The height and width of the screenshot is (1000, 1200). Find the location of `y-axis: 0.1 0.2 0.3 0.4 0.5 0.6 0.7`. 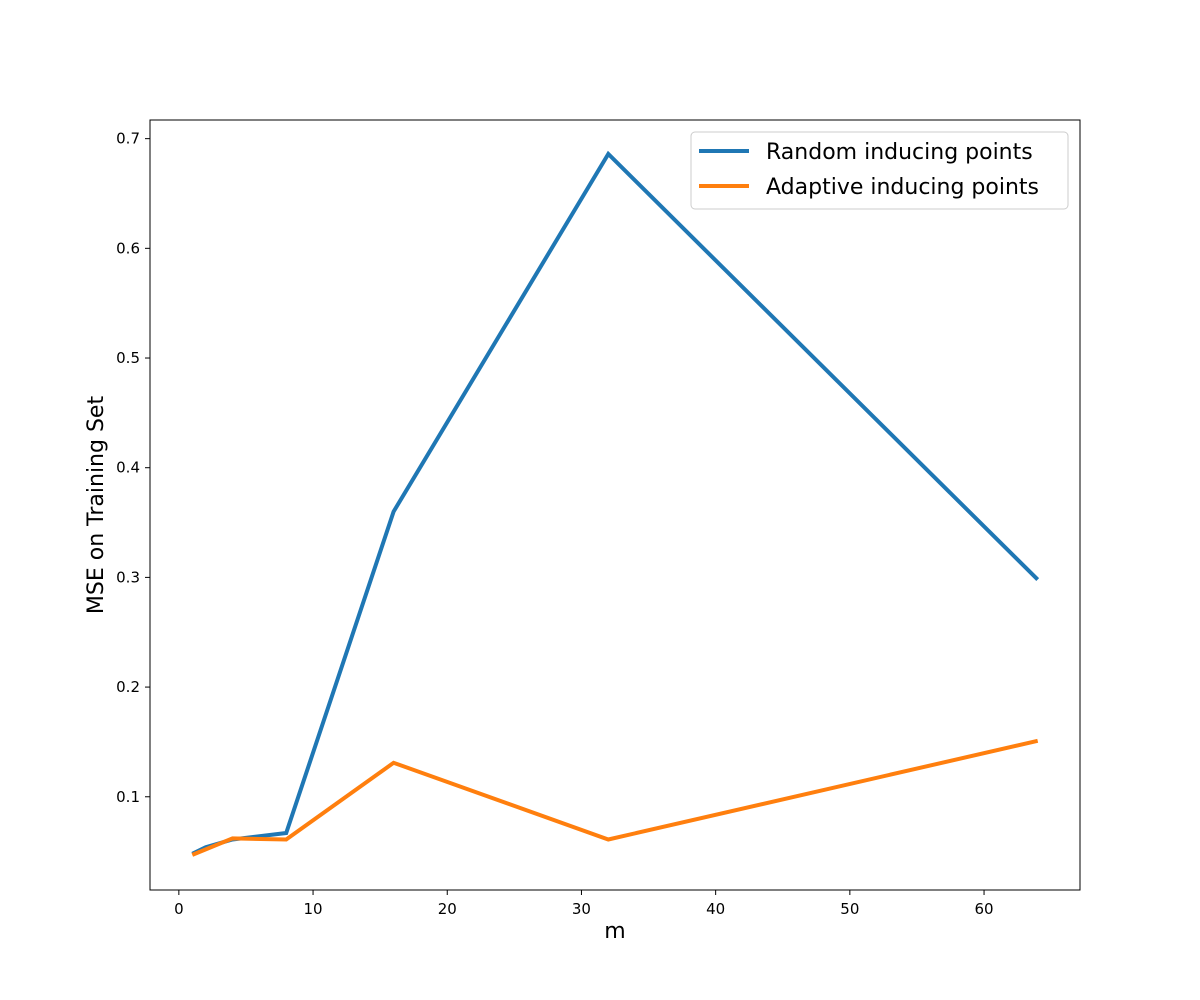

y-axis: 0.1 0.2 0.3 0.4 0.5 0.6 0.7 is located at coordinates (133, 468).